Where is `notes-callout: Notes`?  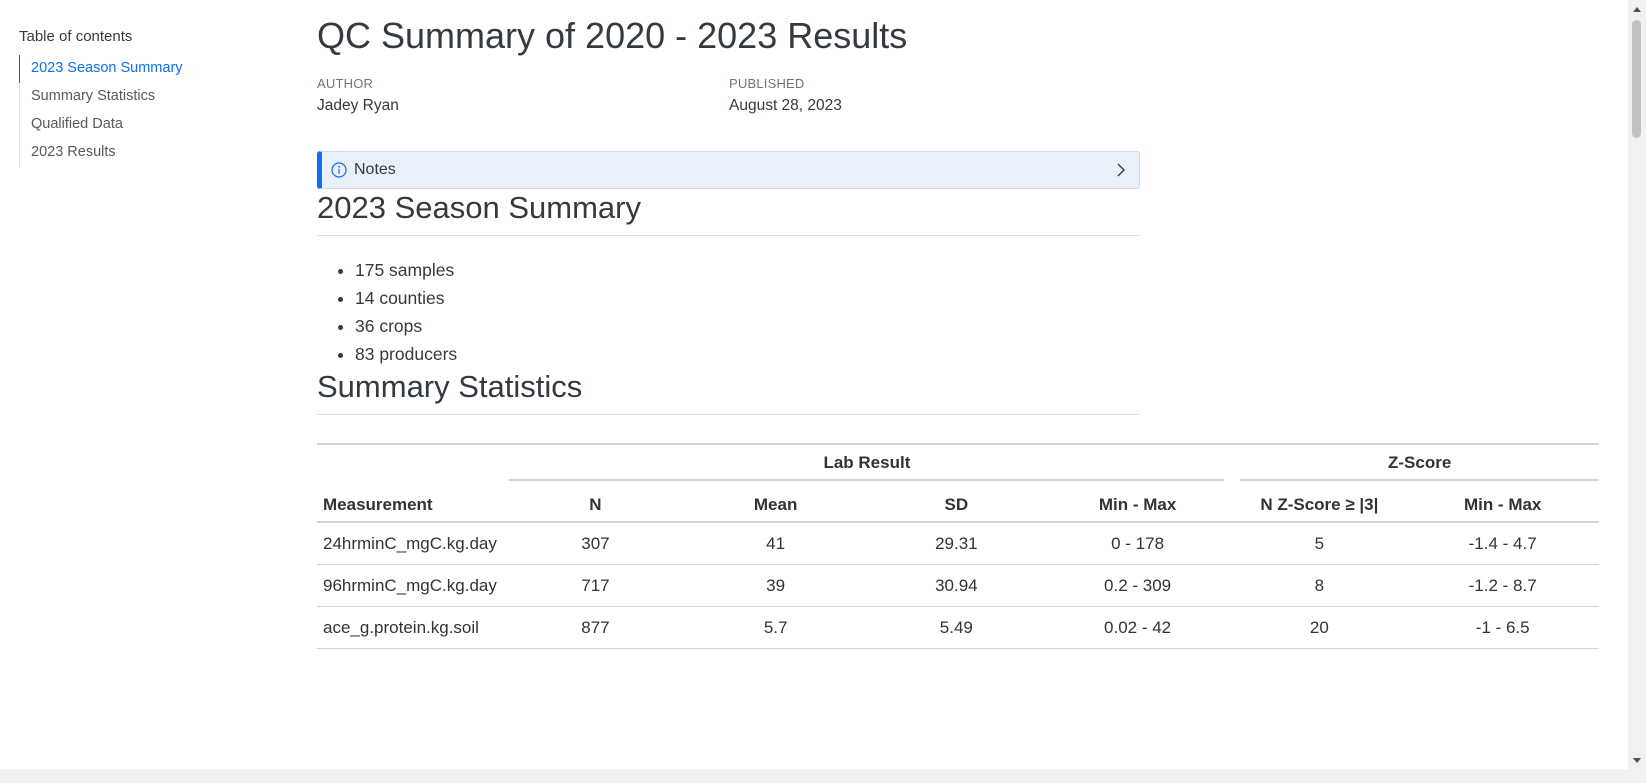 notes-callout: Notes is located at coordinates (728, 170).